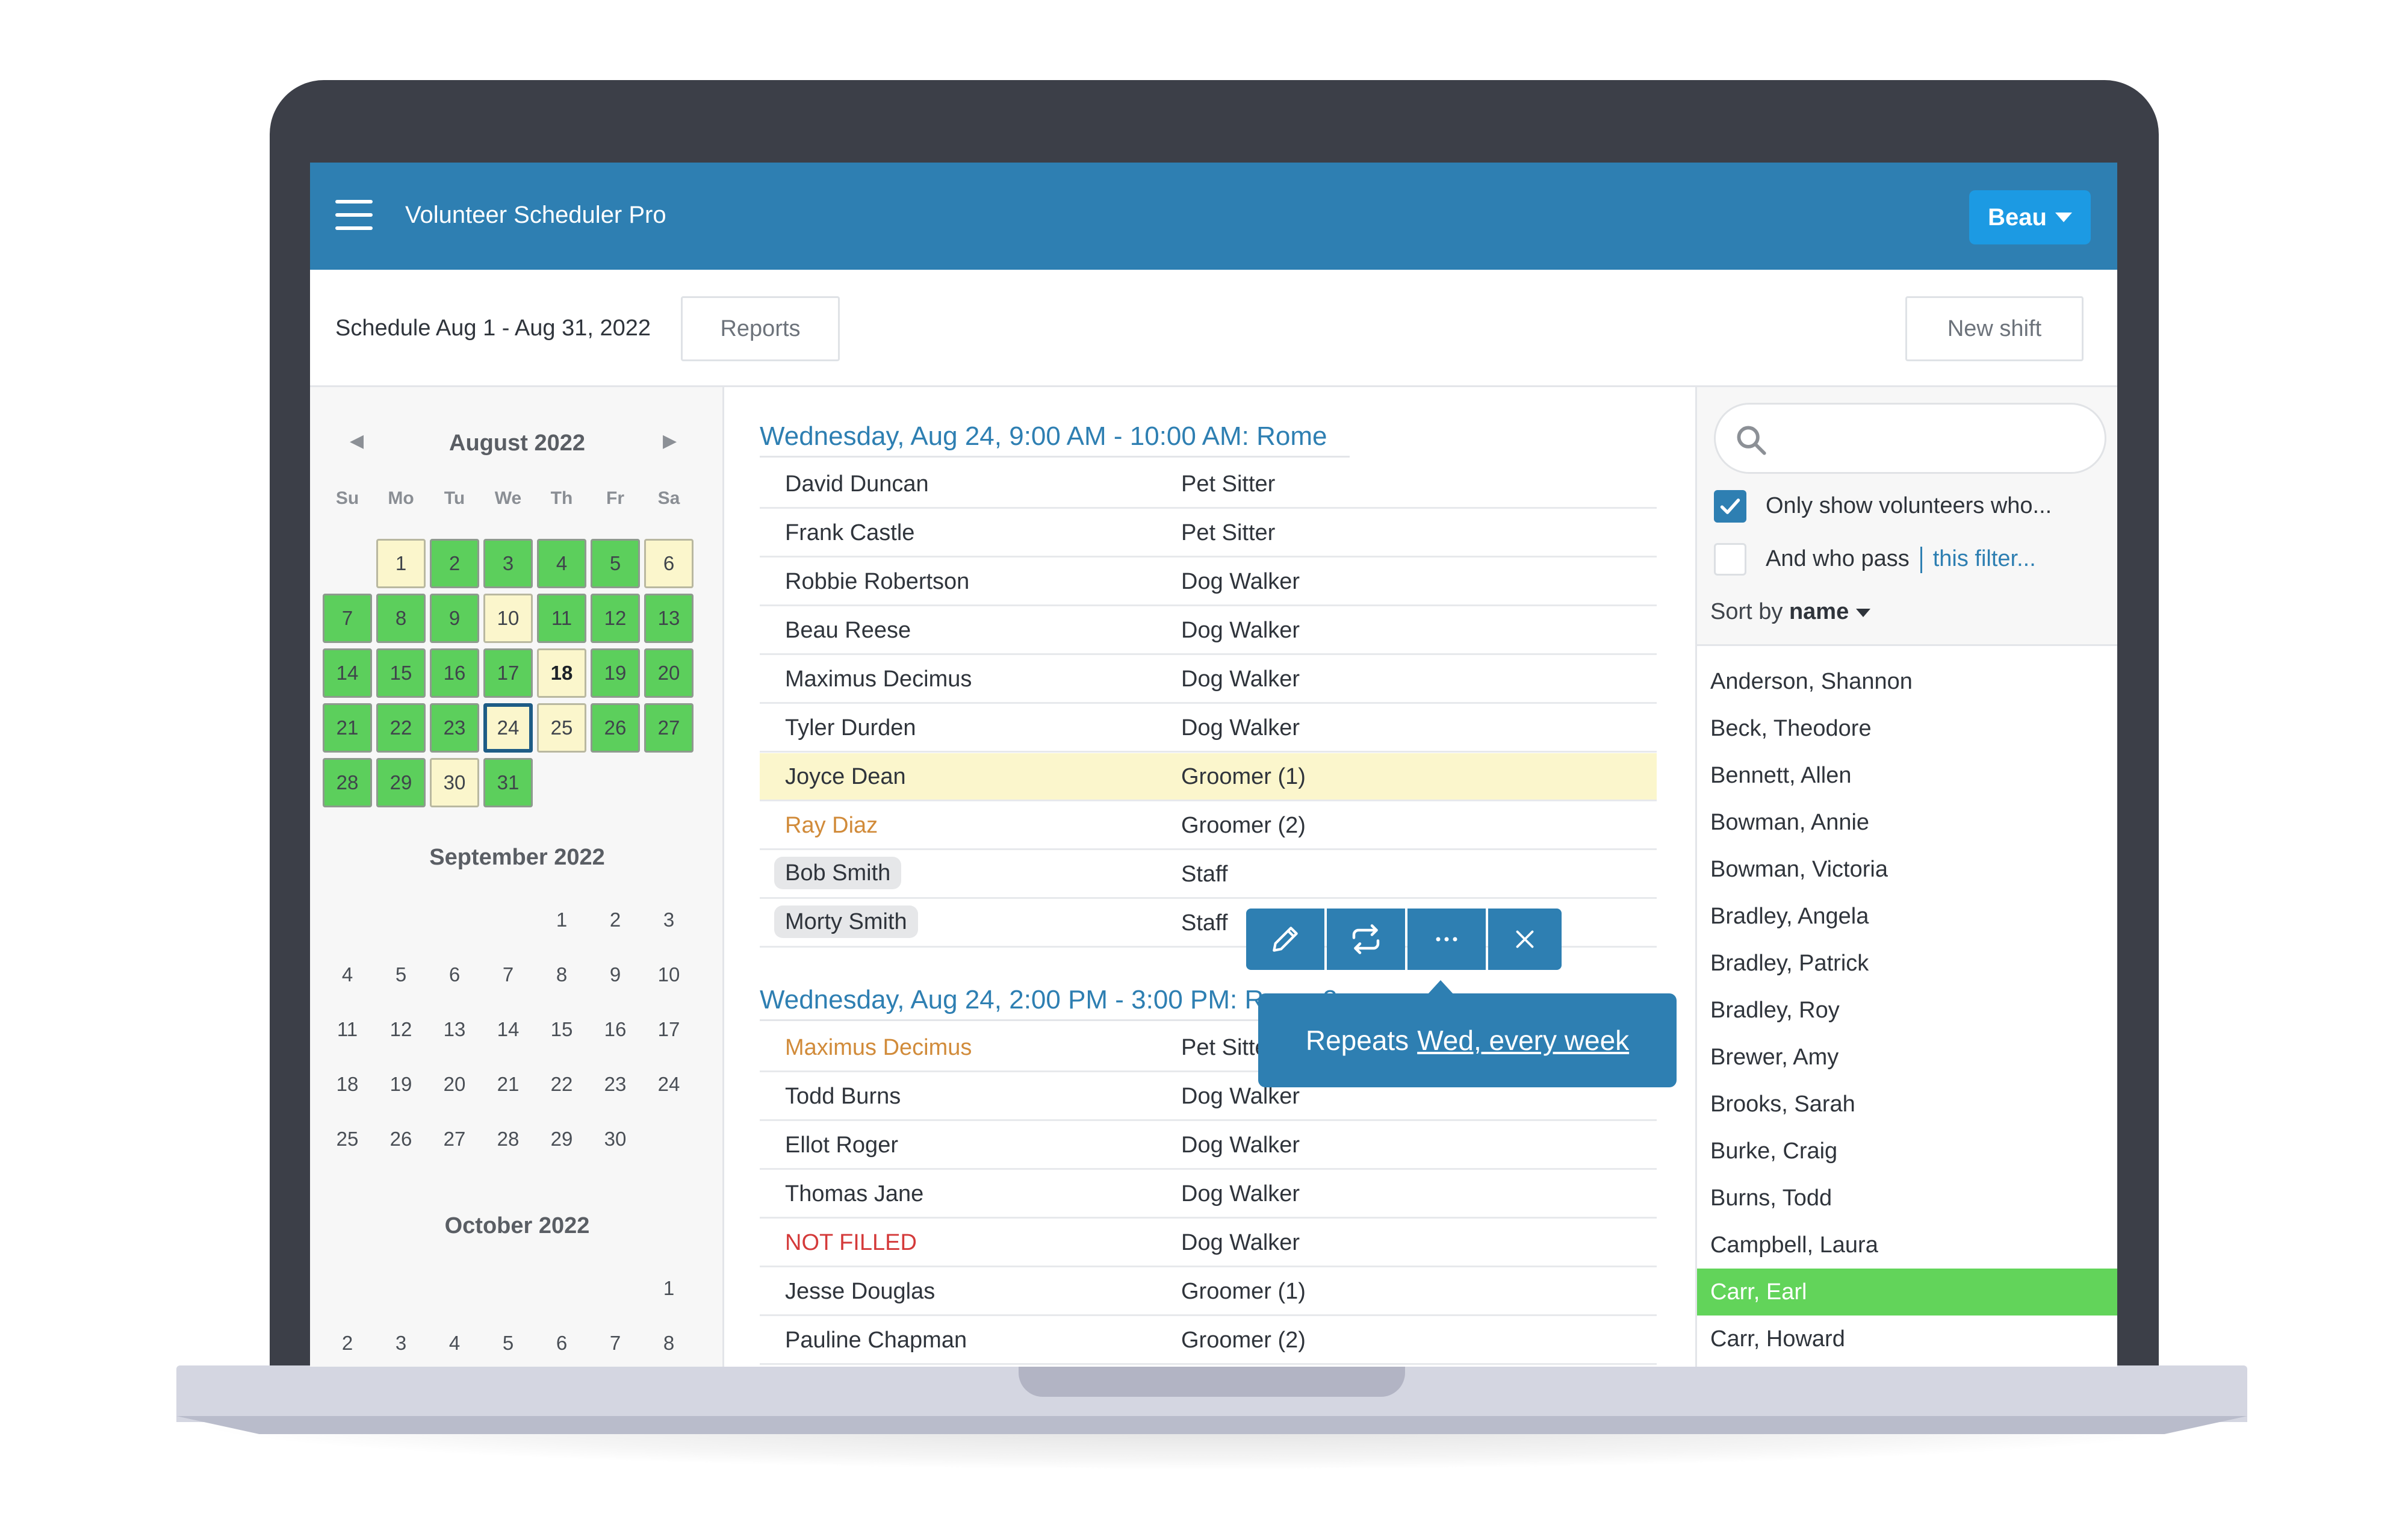 The image size is (2408, 1519). What do you see at coordinates (670, 441) in the screenshot?
I see `next-month-arrow-icon: ▶` at bounding box center [670, 441].